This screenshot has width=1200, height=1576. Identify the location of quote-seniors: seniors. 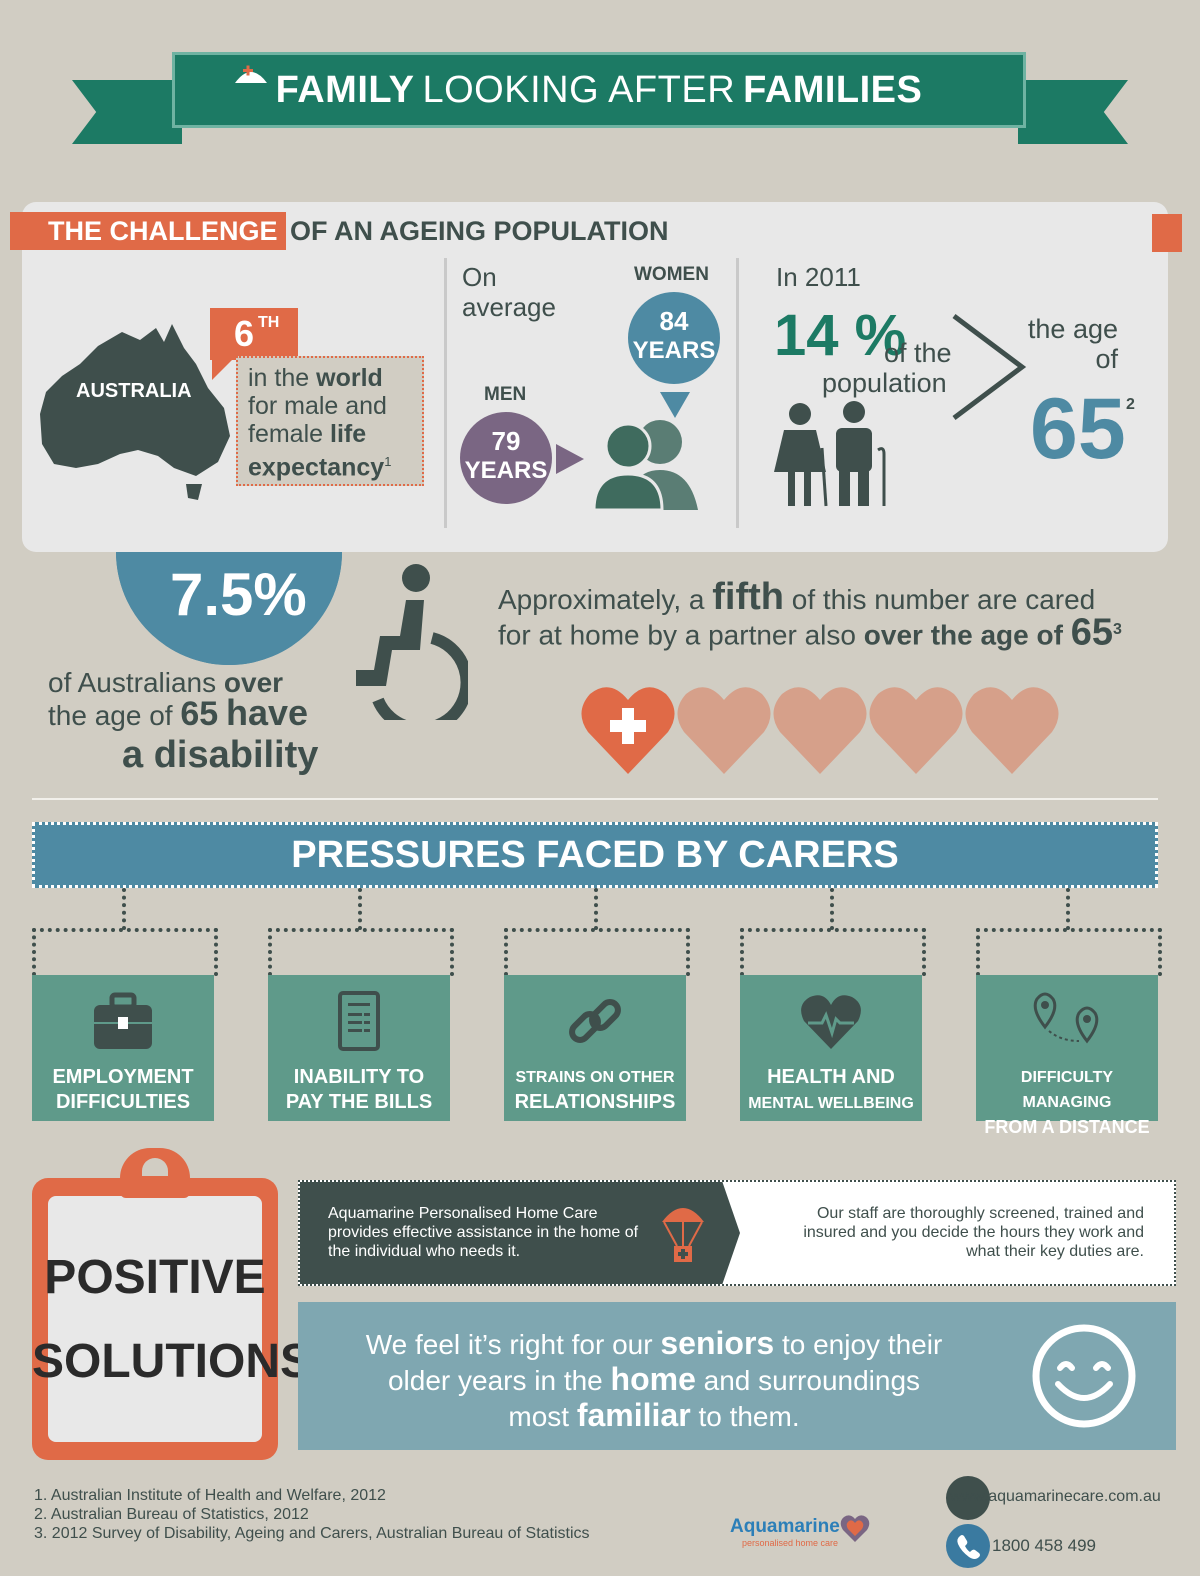
(717, 1343).